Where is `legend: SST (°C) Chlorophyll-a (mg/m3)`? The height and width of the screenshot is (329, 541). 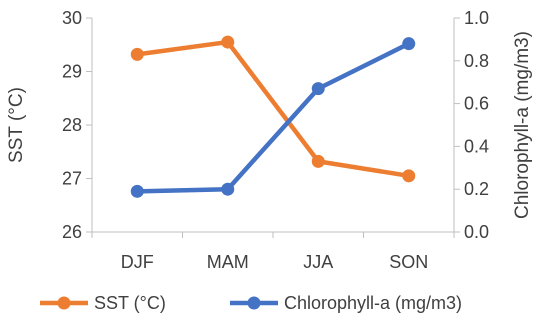
legend: SST (°C) Chlorophyll-a (mg/m3) is located at coordinates (251, 303).